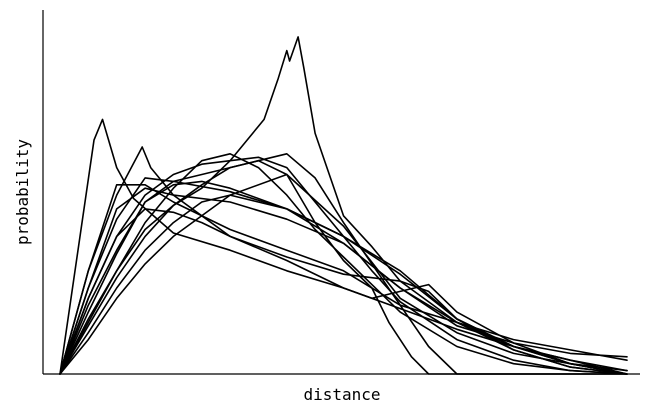 This screenshot has width=647, height=406. What do you see at coordinates (341, 394) in the screenshot?
I see `x-axis-label: distance` at bounding box center [341, 394].